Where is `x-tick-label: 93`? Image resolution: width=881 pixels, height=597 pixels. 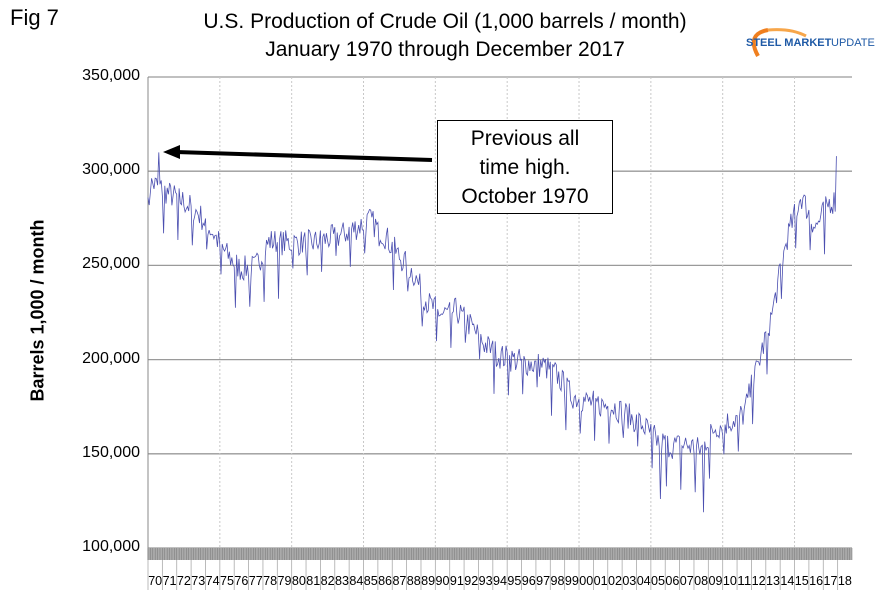 x-tick-label: 93 is located at coordinates (486, 580).